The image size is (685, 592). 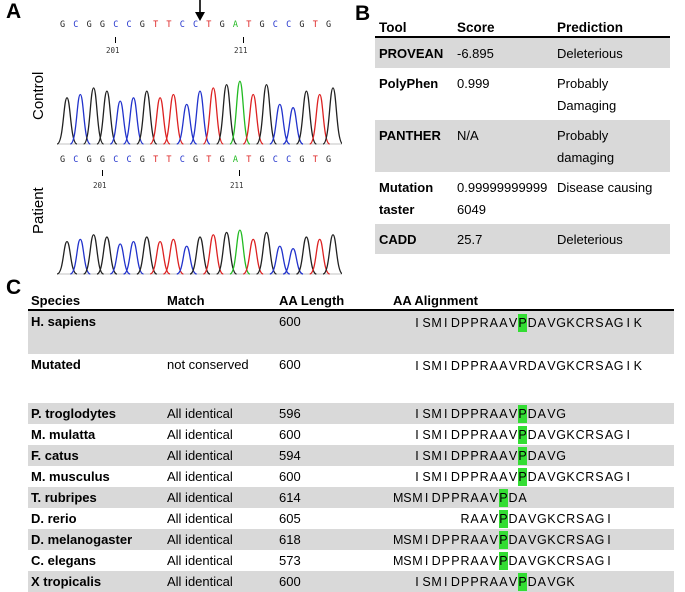 What do you see at coordinates (54, 518) in the screenshot?
I see `alignment-species-cell: D. rerio` at bounding box center [54, 518].